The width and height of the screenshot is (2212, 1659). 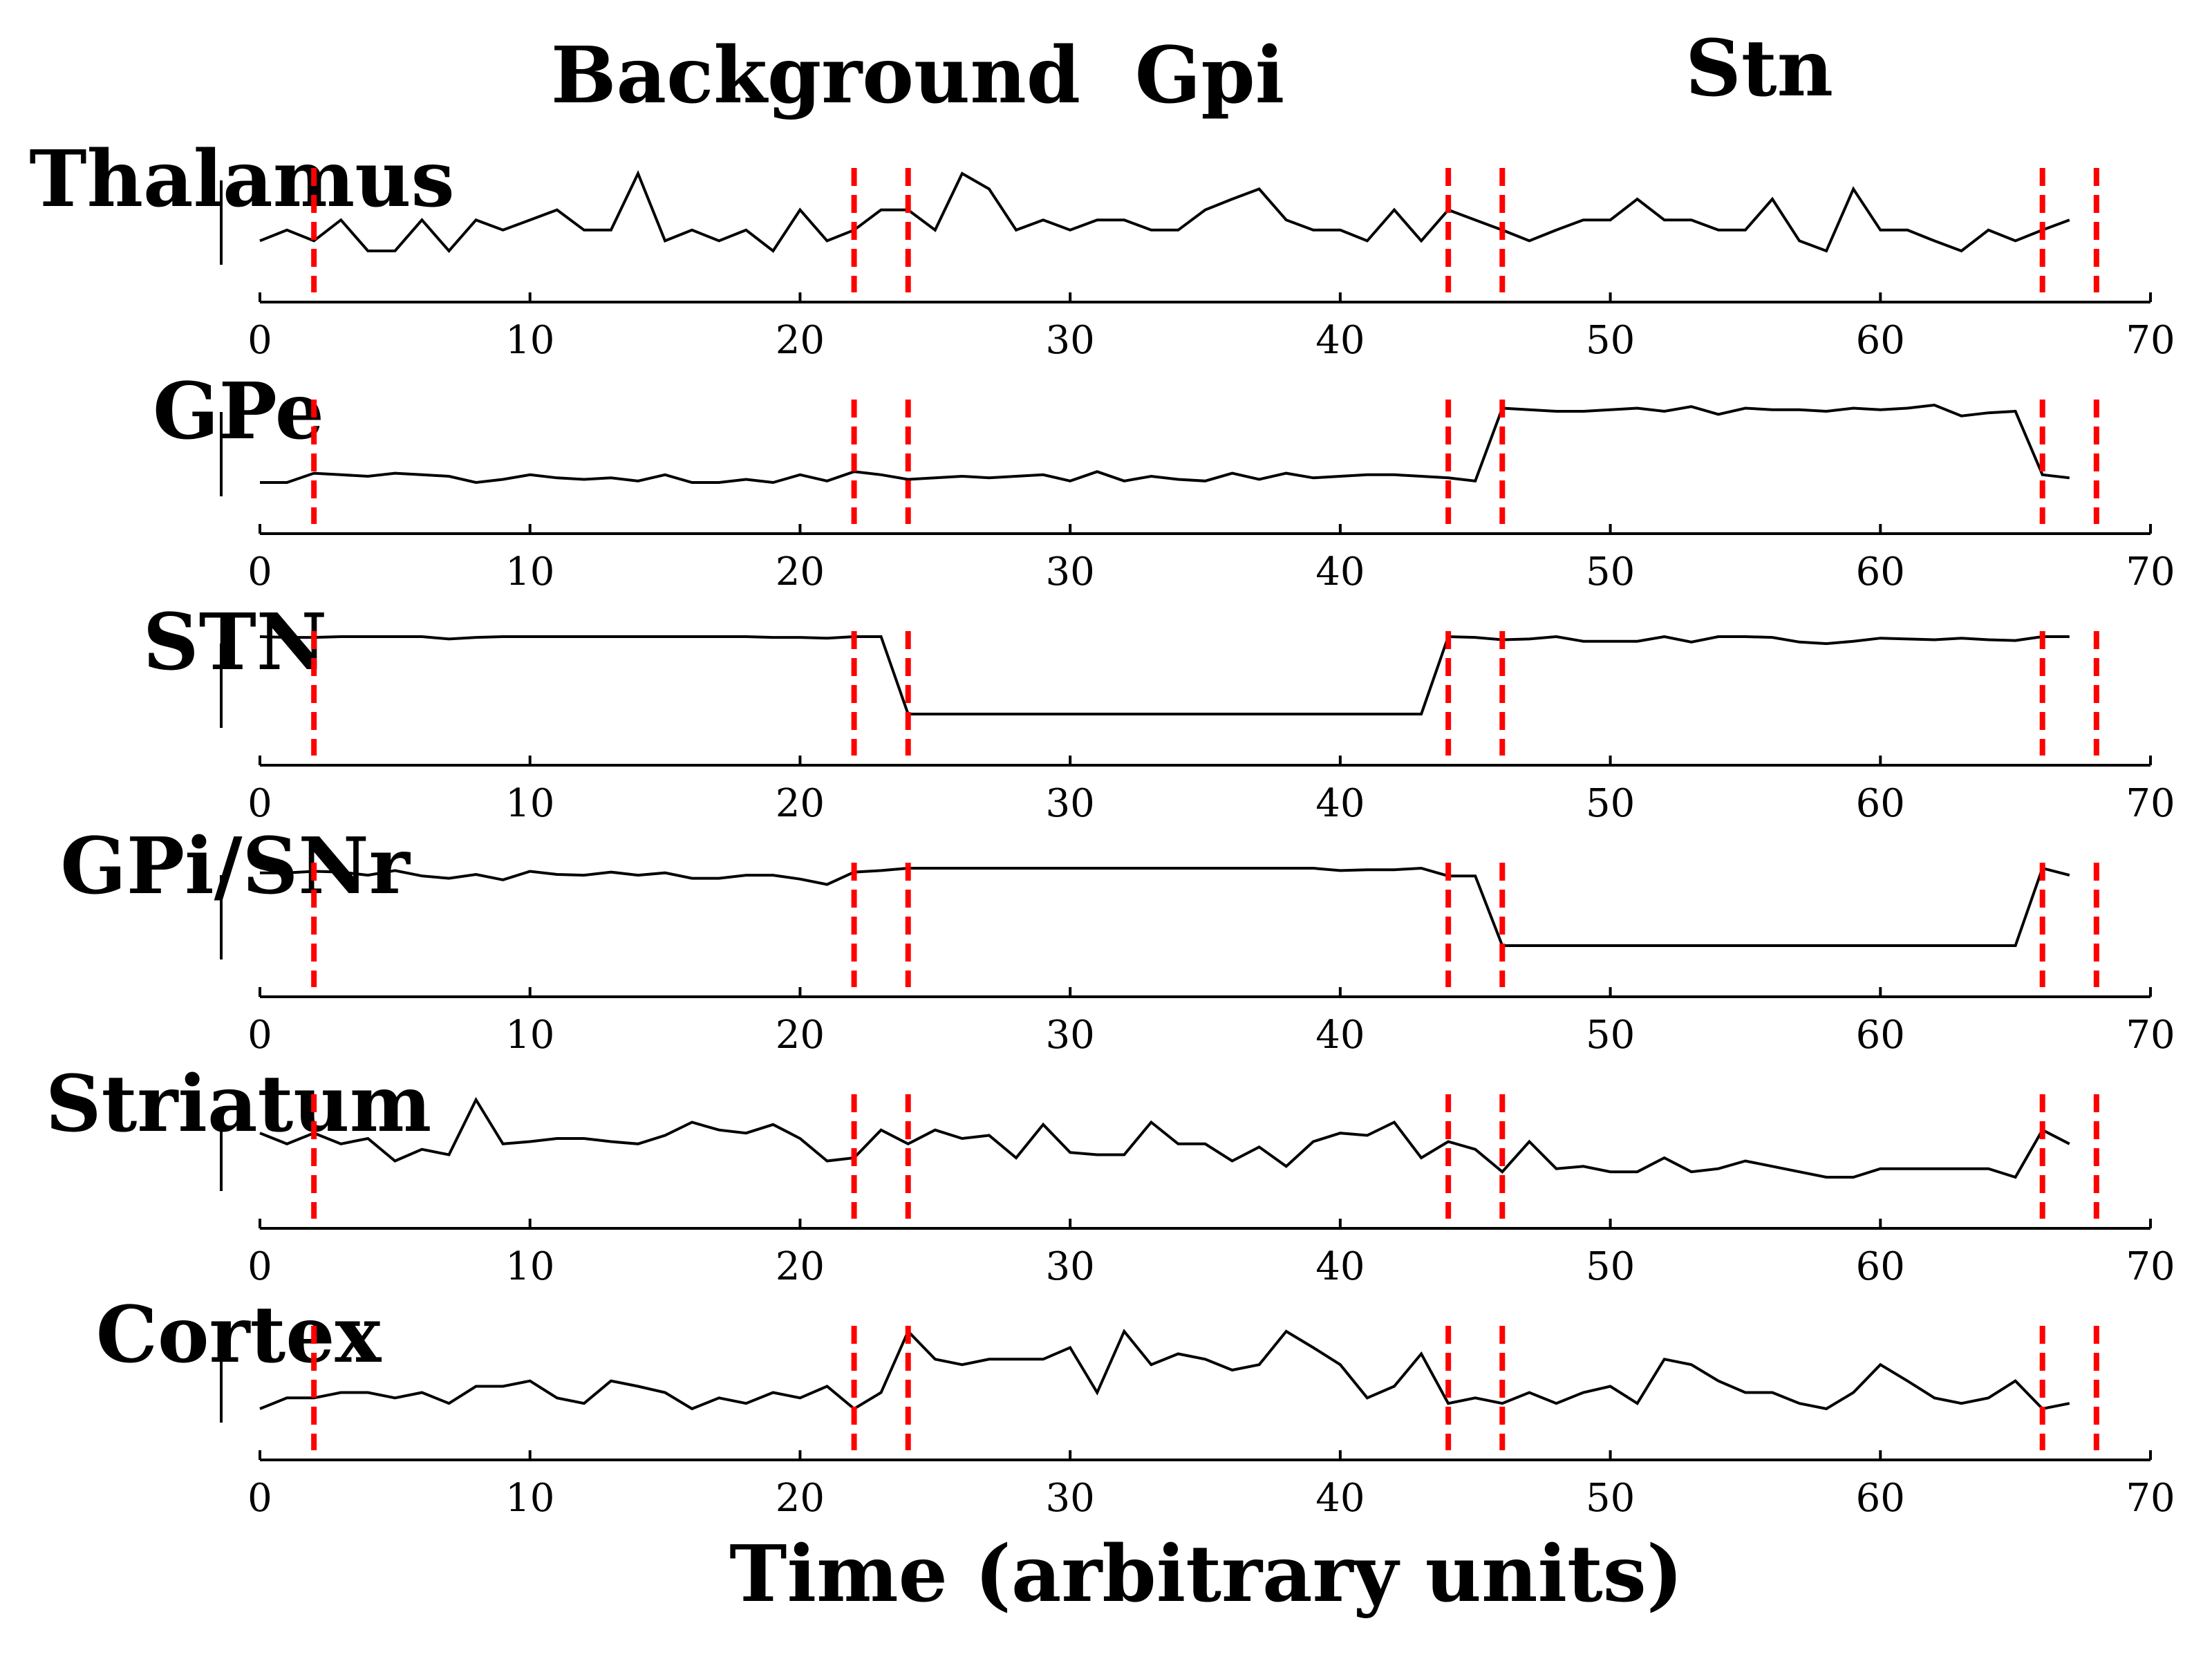 What do you see at coordinates (529, 1498) in the screenshot?
I see `x-tick-label-cortex-10: 10` at bounding box center [529, 1498].